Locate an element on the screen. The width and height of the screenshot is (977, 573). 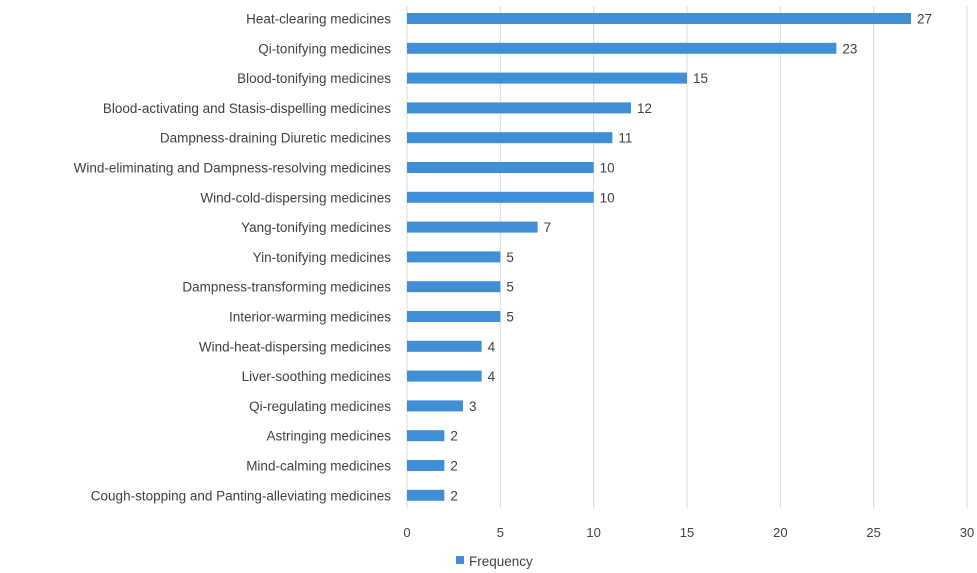
x-axis-ticks: 0 5 10 15 20 25 30 is located at coordinates (688, 532).